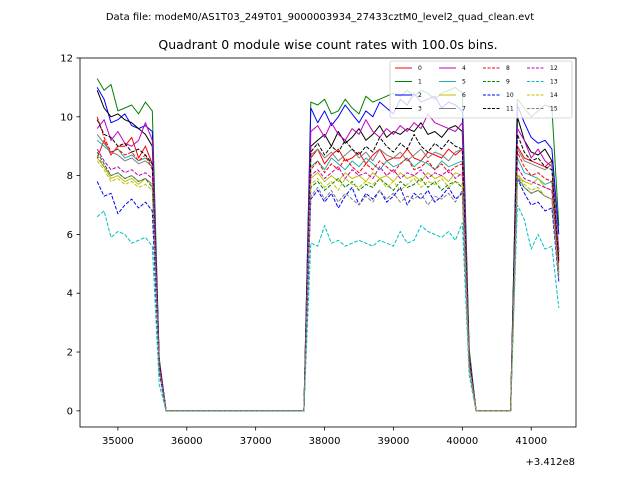  I want to click on y-tick-label: 6, so click(70, 235).